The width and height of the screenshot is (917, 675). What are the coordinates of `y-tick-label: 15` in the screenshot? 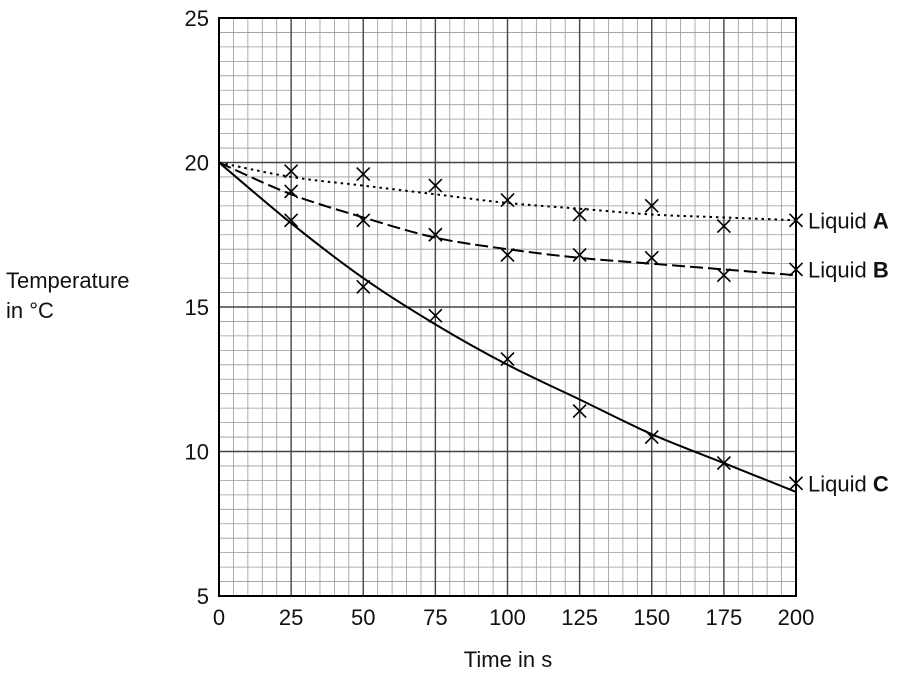 It's located at (197, 307).